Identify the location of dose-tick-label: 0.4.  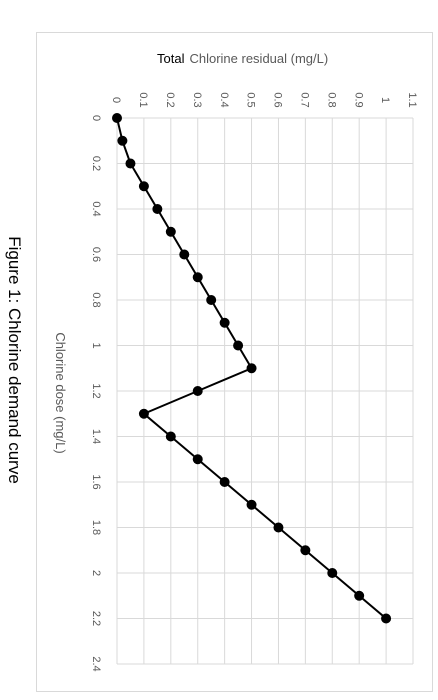
(96, 208).